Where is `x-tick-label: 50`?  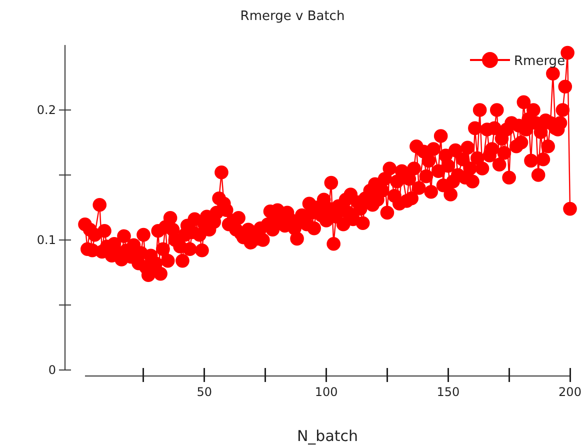 x-tick-label: 50 is located at coordinates (204, 391).